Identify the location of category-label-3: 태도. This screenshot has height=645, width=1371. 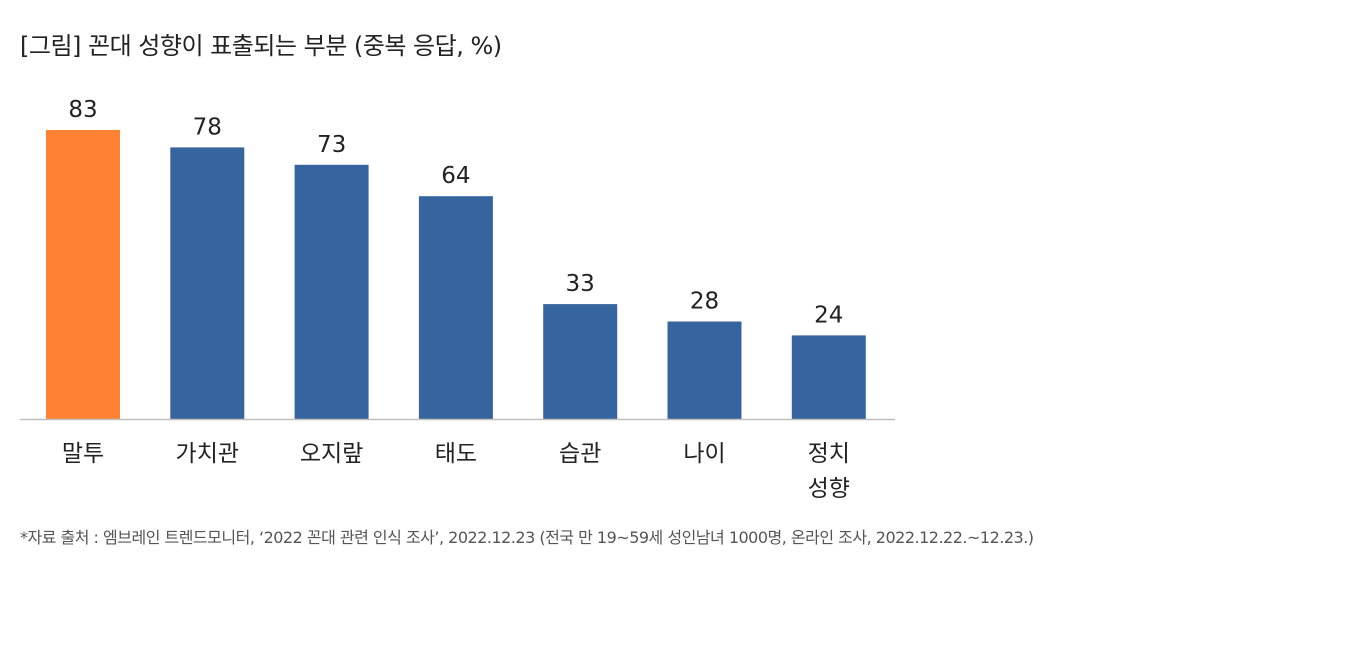
(456, 454).